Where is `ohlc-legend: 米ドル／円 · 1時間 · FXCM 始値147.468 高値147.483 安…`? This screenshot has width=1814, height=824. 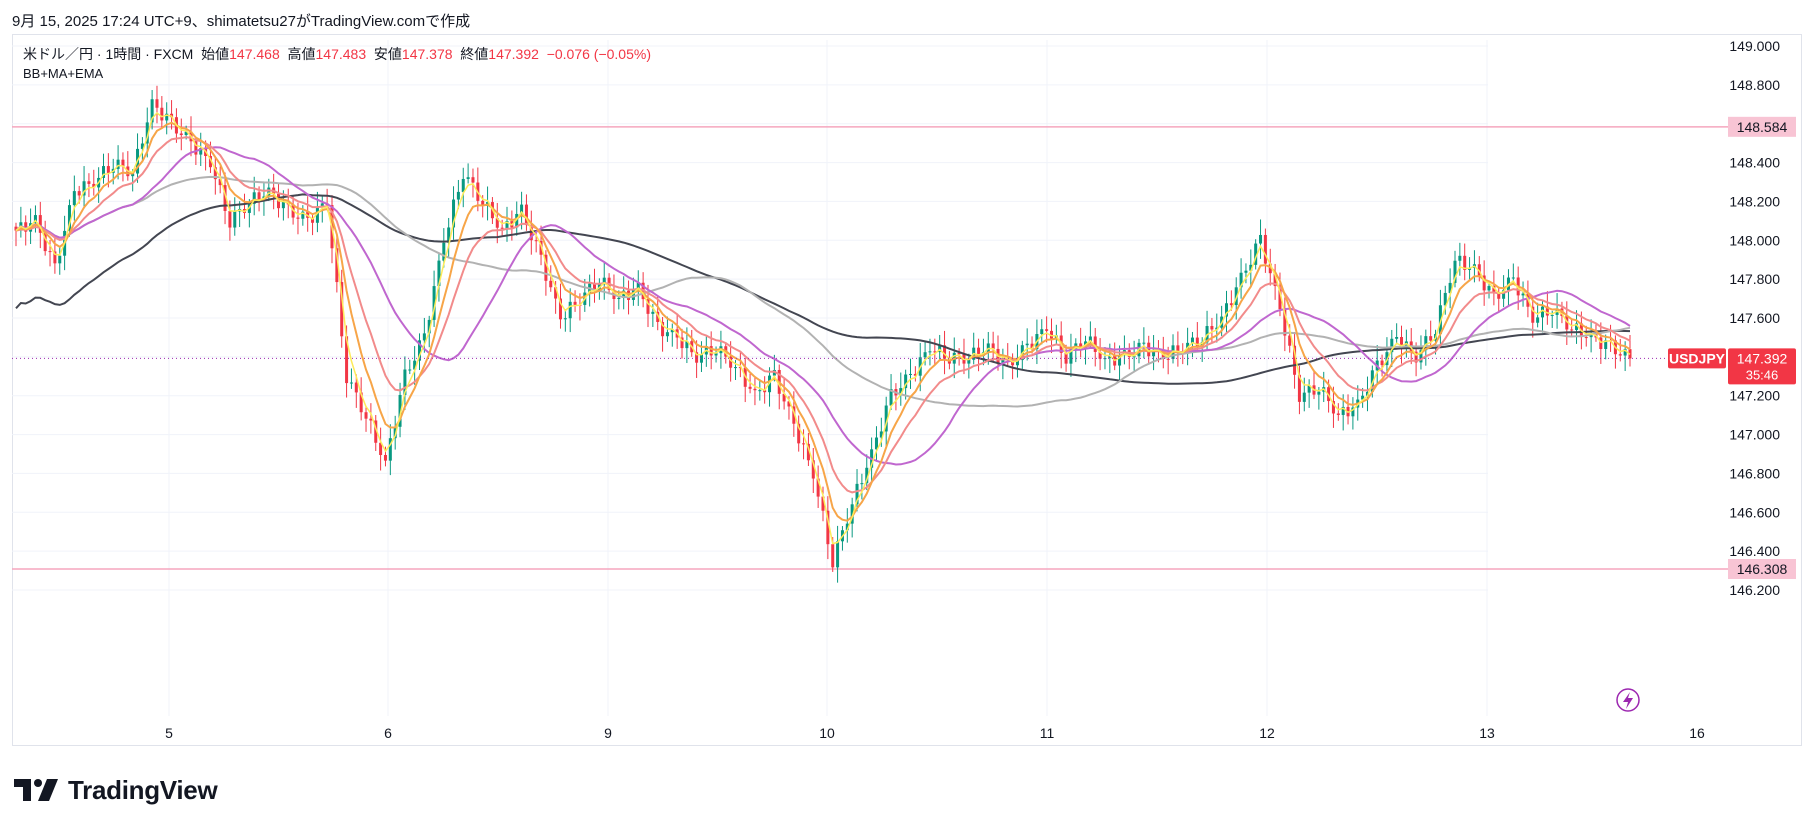 ohlc-legend: 米ドル／円 · 1時間 · FXCM 始値147.468 高値147.483 安… is located at coordinates (337, 54).